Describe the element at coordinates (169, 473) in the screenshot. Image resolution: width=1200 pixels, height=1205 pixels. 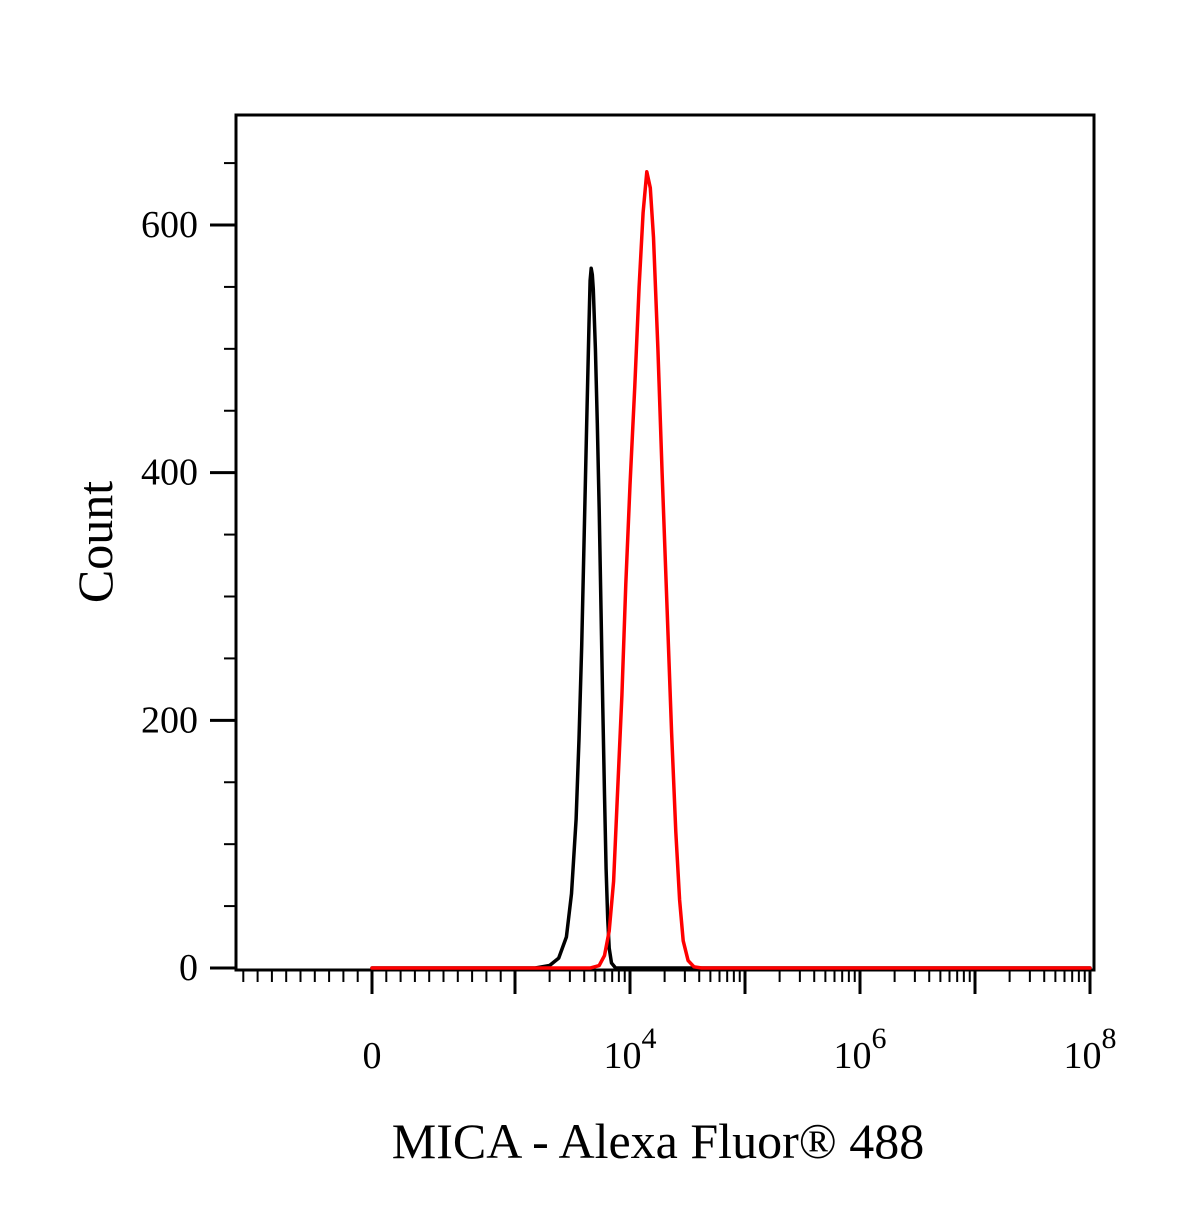
I see `y-tick-label: 400` at that location.